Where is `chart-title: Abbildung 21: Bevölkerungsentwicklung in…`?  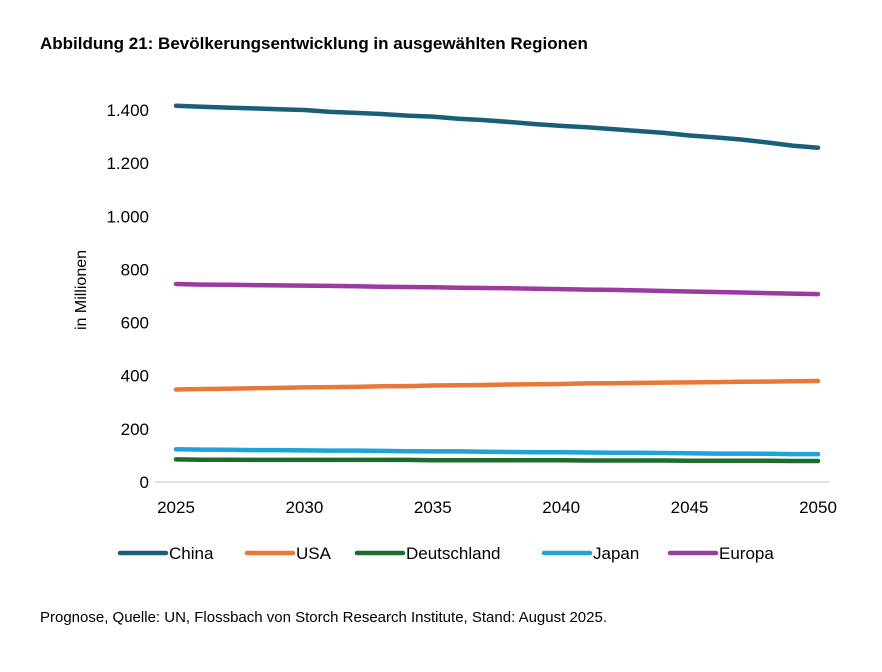
chart-title: Abbildung 21: Bevölkerungsentwicklung in… is located at coordinates (314, 43).